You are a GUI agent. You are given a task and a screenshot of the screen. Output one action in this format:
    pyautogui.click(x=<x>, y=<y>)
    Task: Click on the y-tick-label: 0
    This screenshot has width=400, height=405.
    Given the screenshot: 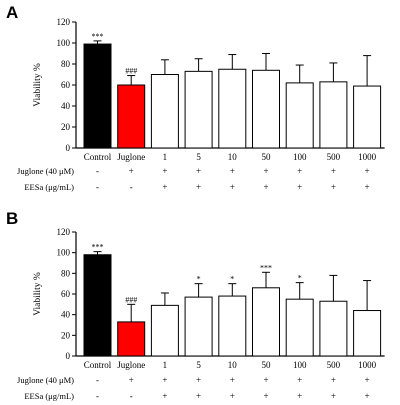 What is the action you would take?
    pyautogui.click(x=68, y=148)
    